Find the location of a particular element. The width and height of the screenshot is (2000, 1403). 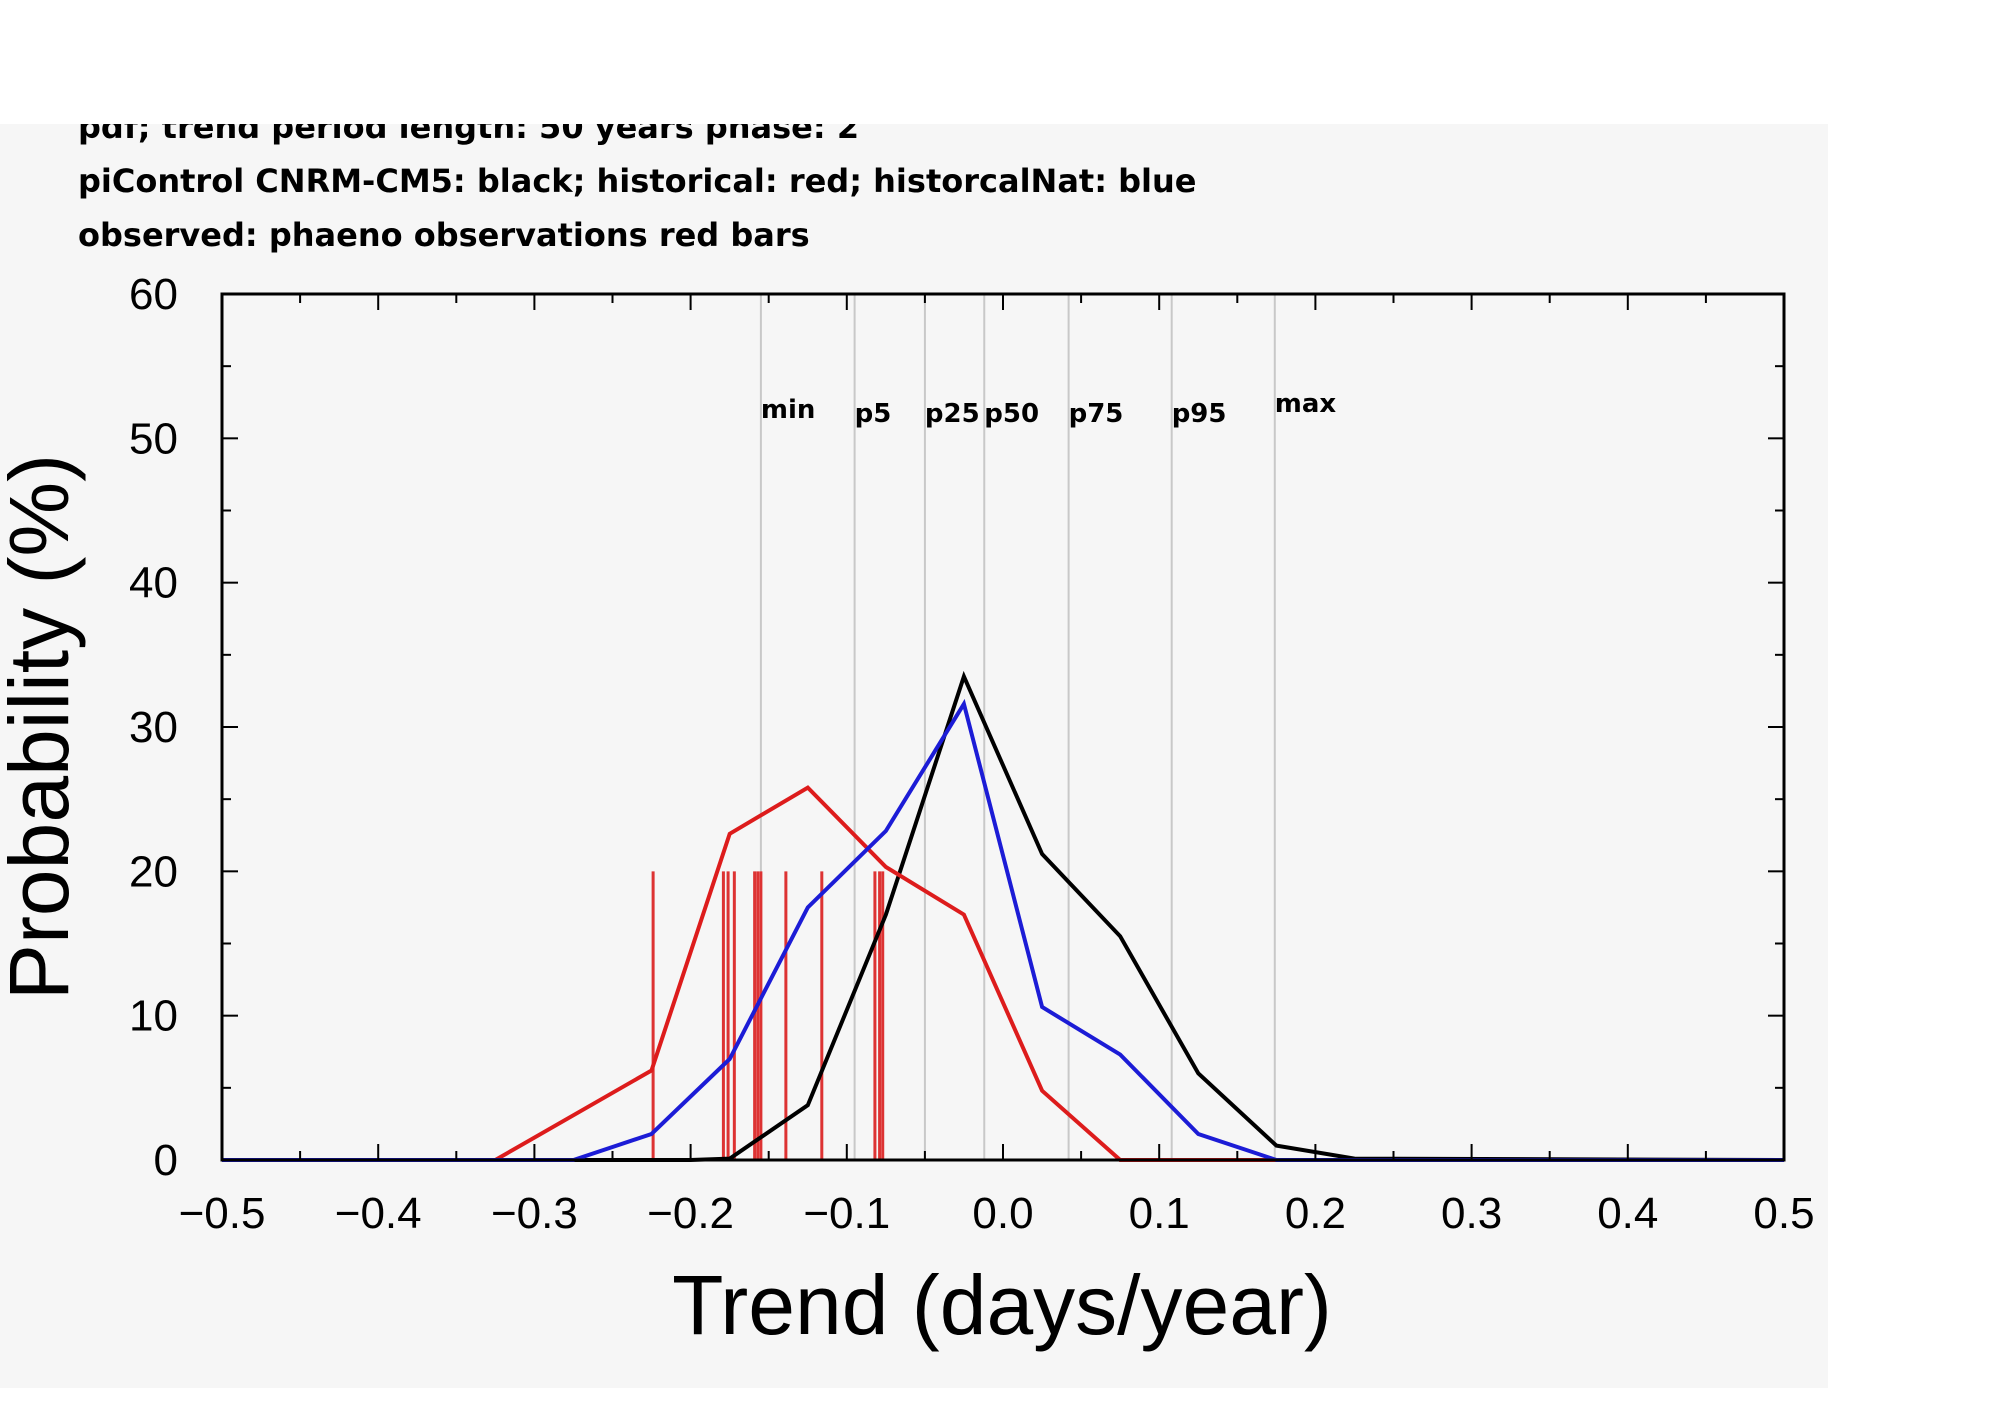

y-tick-label: 60 is located at coordinates (153, 294).